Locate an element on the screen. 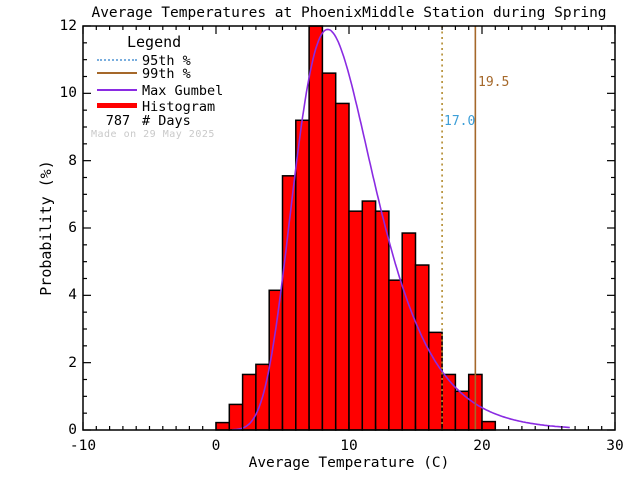 This screenshot has height=480, width=640. x-tick-label: -10 is located at coordinates (83, 446).